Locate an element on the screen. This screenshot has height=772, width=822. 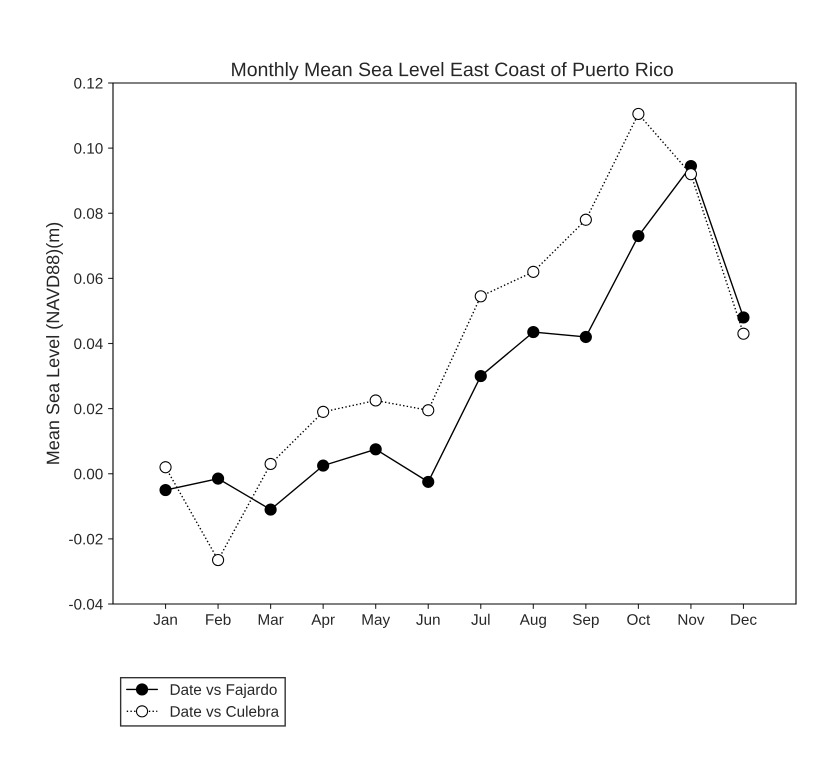
y-tick-label: 0.08 is located at coordinates (88, 213).